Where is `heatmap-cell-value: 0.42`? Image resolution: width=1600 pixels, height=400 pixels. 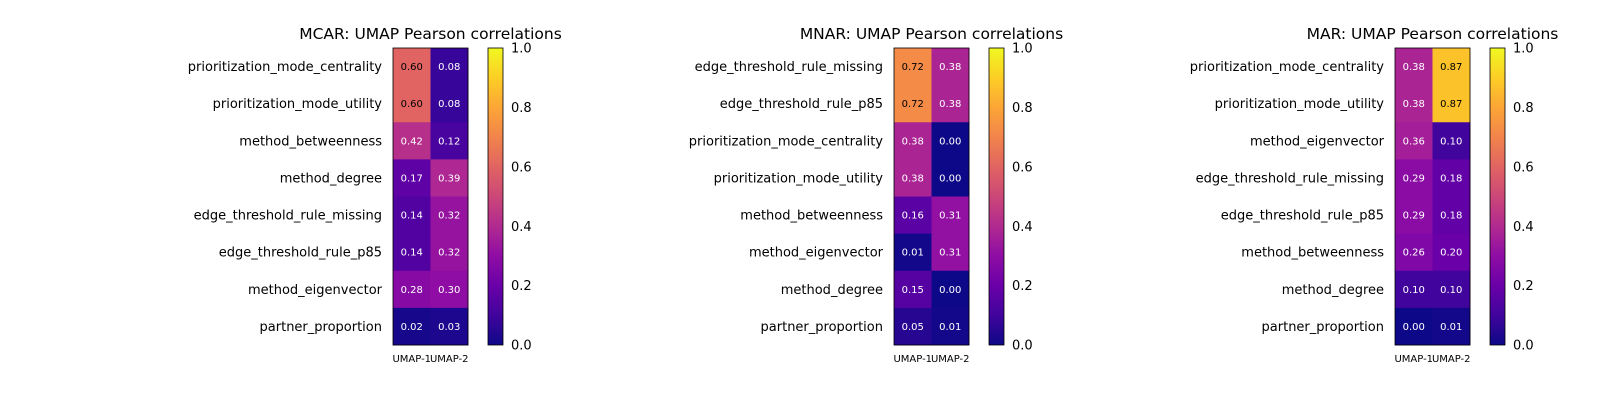
heatmap-cell-value: 0.42 is located at coordinates (412, 141).